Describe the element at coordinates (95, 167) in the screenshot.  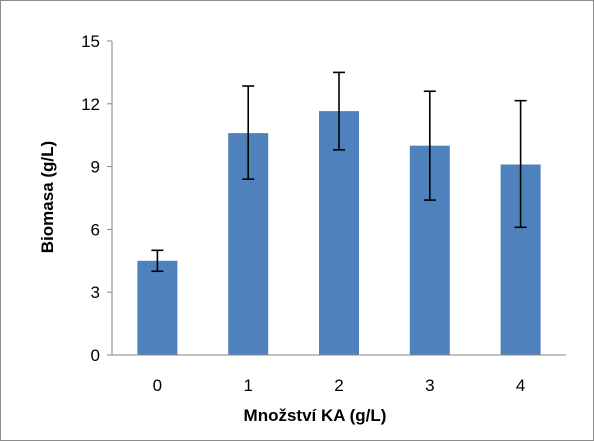
I see `y-tick-label: 9` at that location.